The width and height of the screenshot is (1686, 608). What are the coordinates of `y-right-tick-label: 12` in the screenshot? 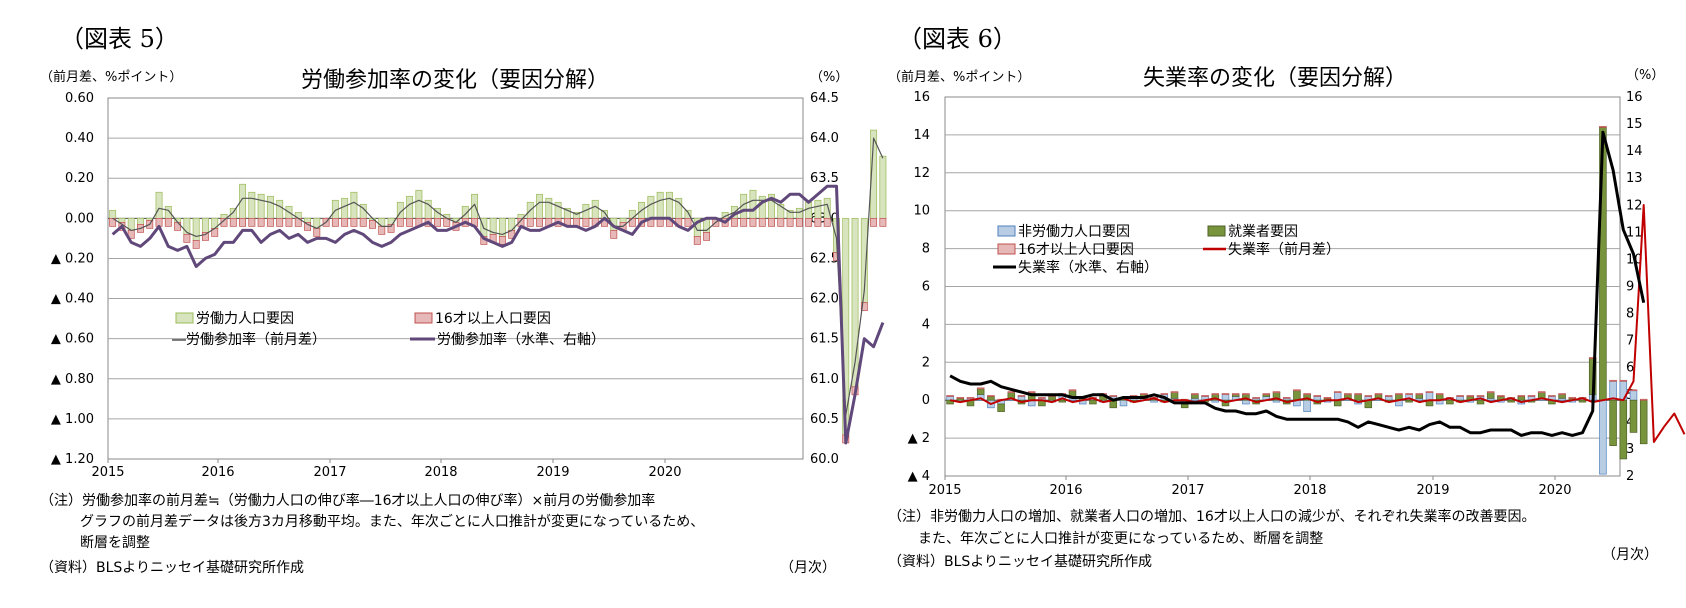 It's located at (1634, 205).